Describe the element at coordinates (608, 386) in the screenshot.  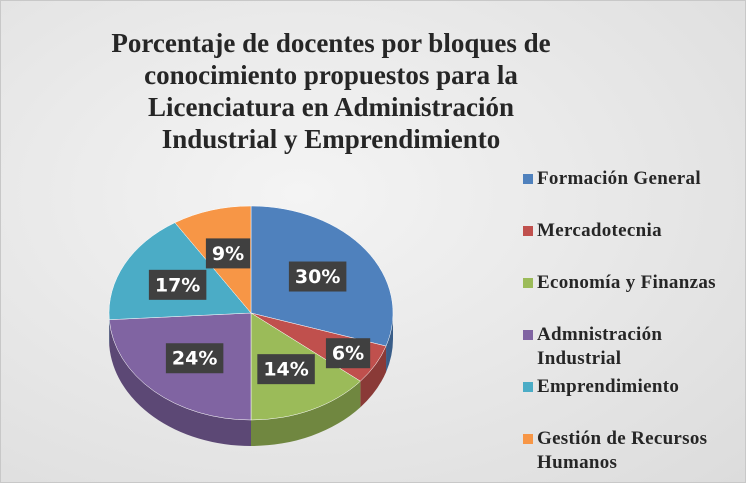
I see `legend-label: Emprendimiento` at that location.